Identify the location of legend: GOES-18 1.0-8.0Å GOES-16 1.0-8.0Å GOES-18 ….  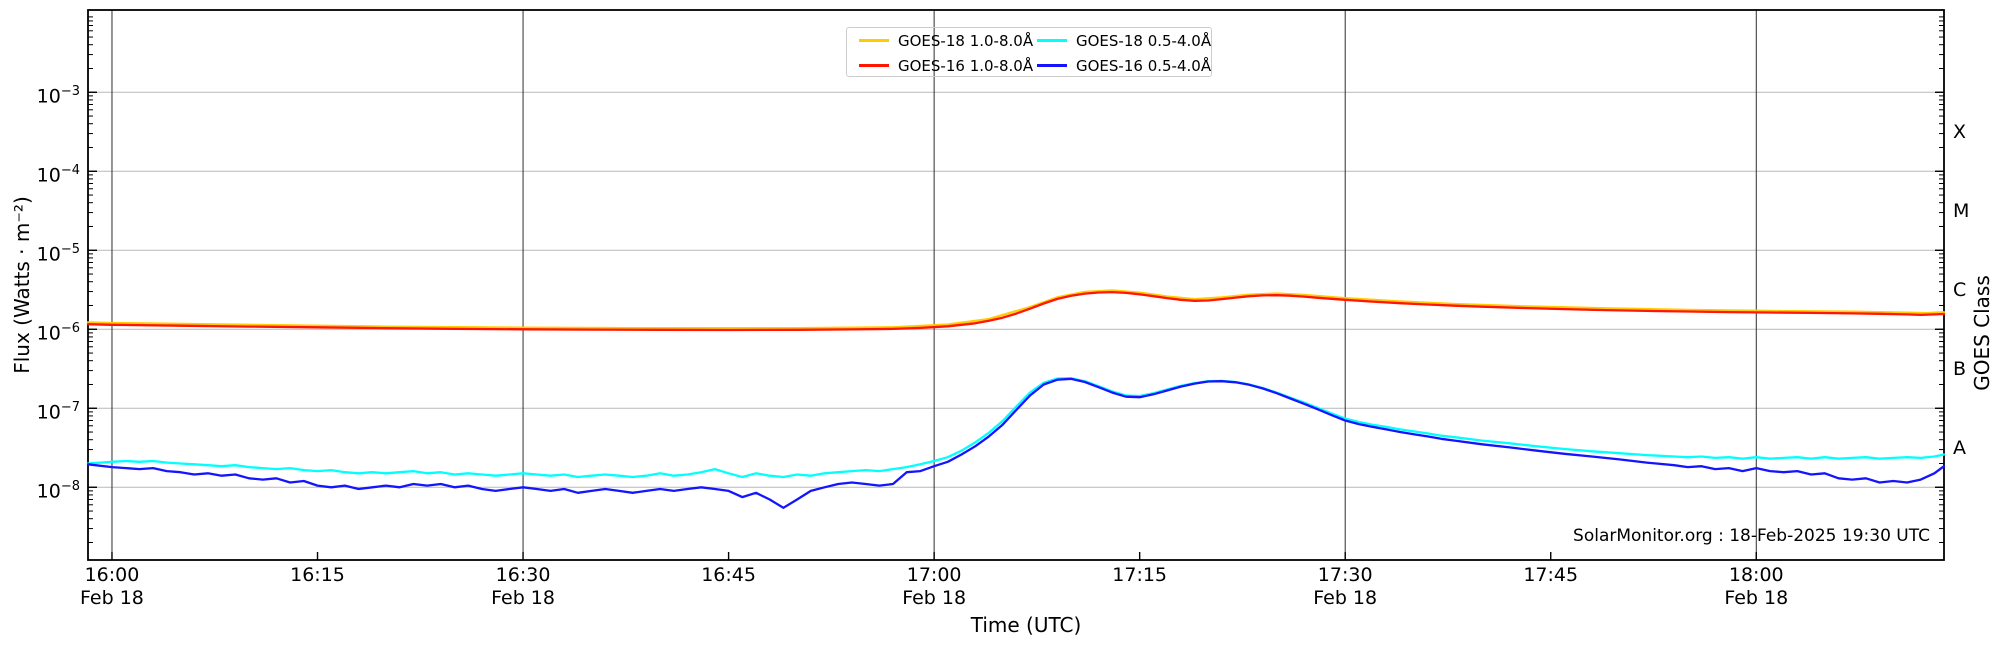
(1029, 52).